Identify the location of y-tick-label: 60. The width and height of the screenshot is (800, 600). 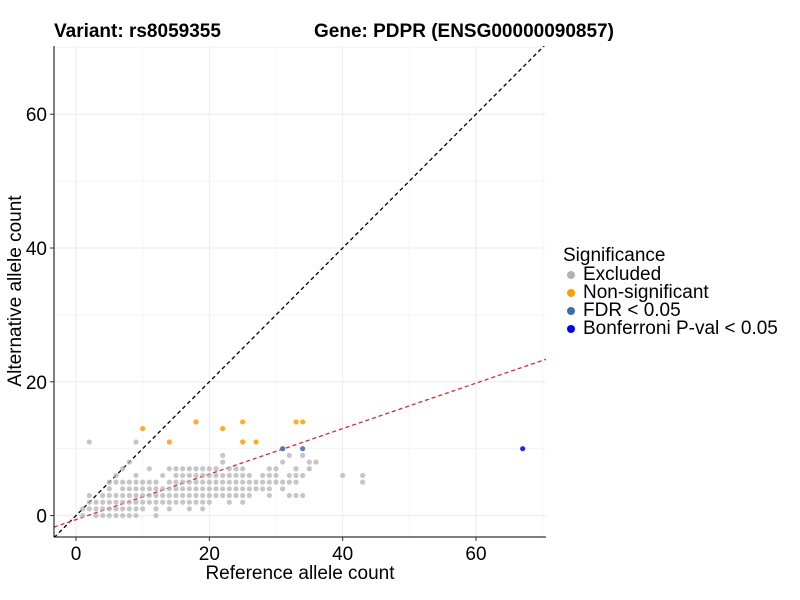
(36, 115).